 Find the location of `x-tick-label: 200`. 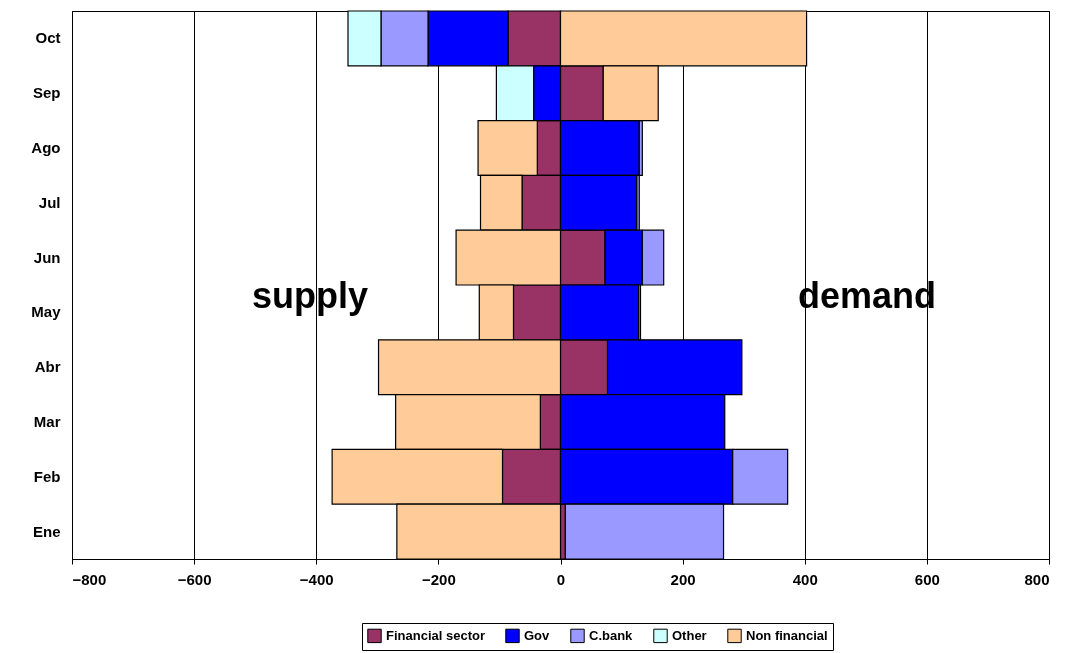

x-tick-label: 200 is located at coordinates (683, 579).